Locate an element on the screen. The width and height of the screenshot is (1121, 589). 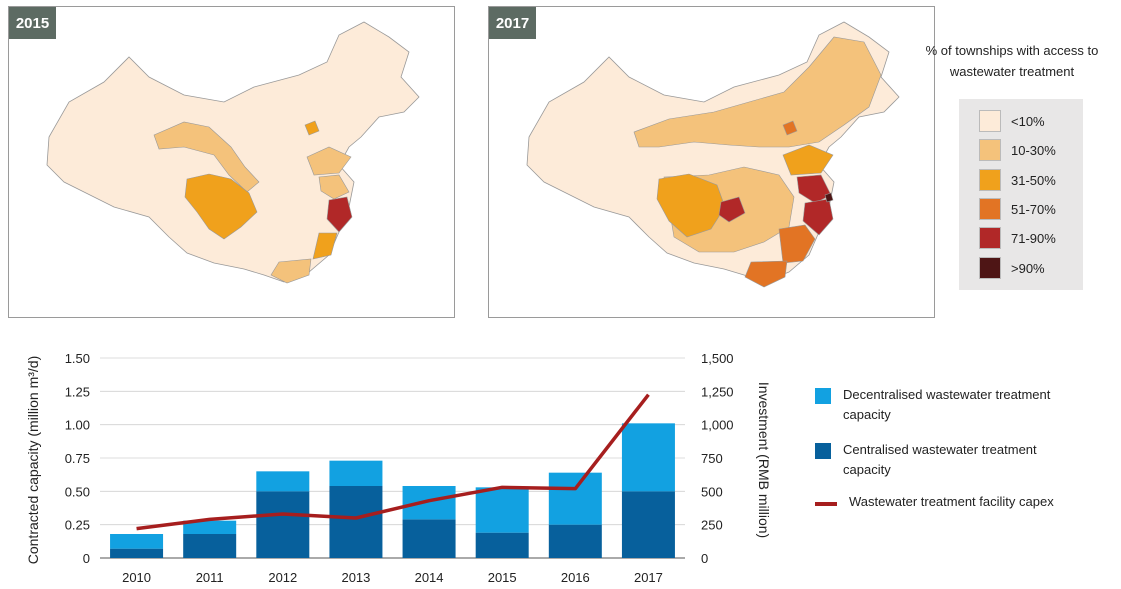
bar-centralised-2010 is located at coordinates (137, 553).